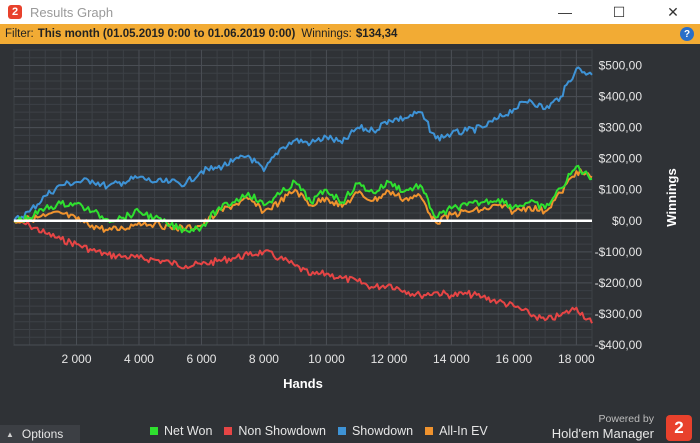 This screenshot has height=443, width=700. I want to click on title-bar: 2 Results Graph — ☐ ✕, so click(350, 12).